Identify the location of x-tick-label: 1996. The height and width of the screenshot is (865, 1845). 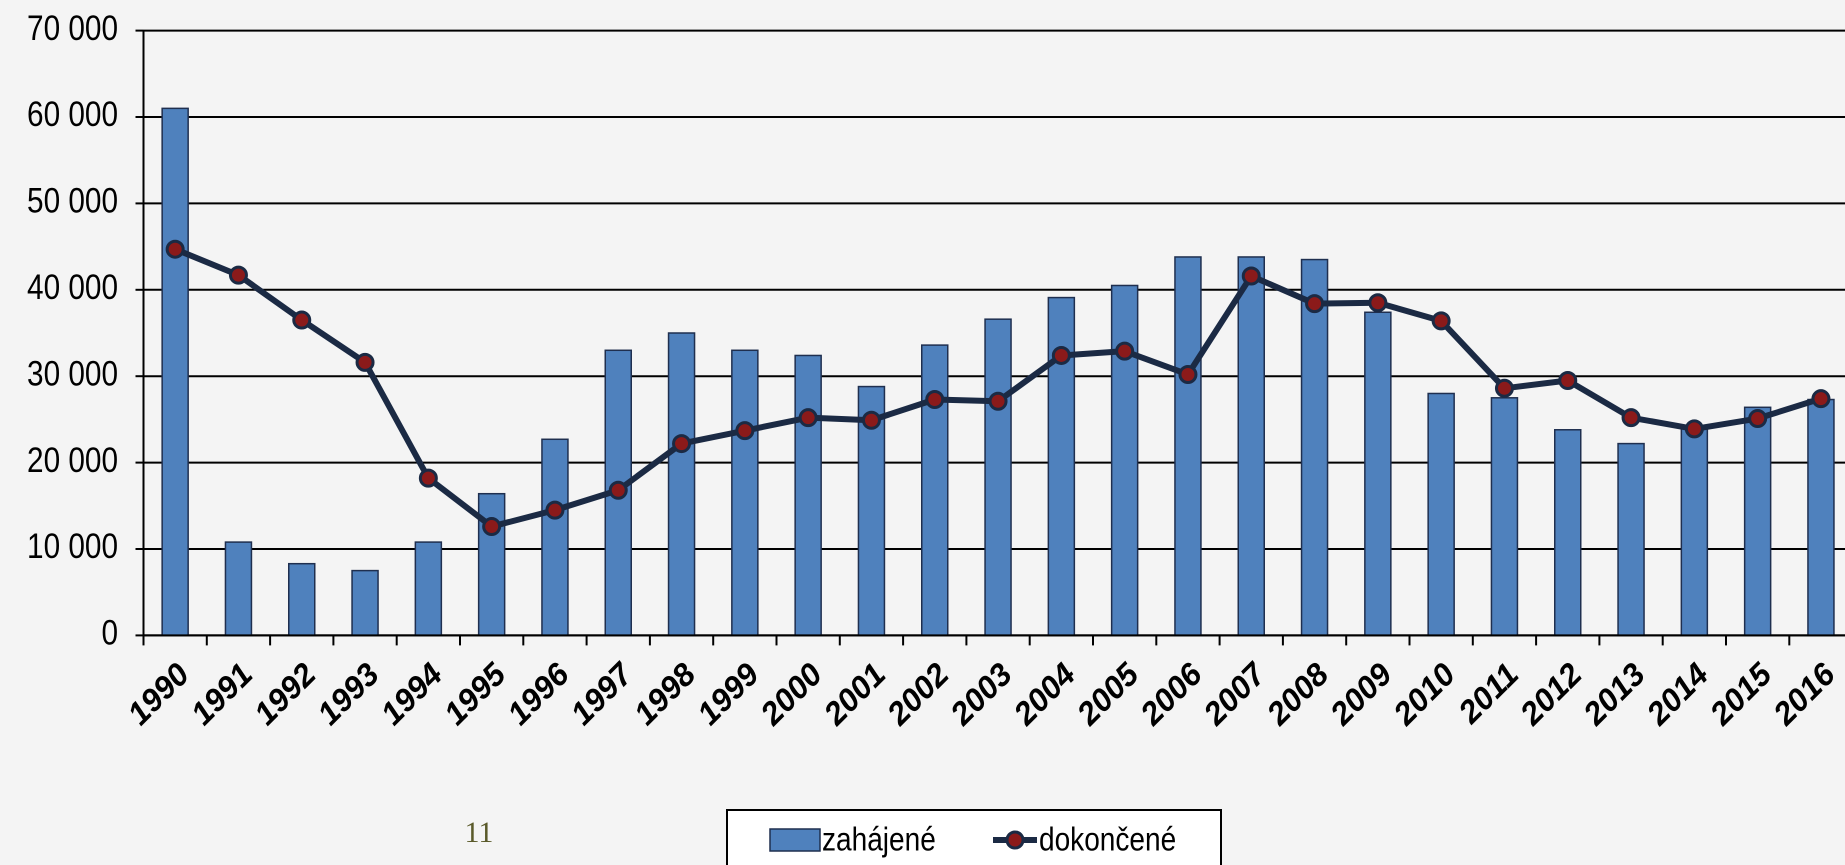
(538, 694).